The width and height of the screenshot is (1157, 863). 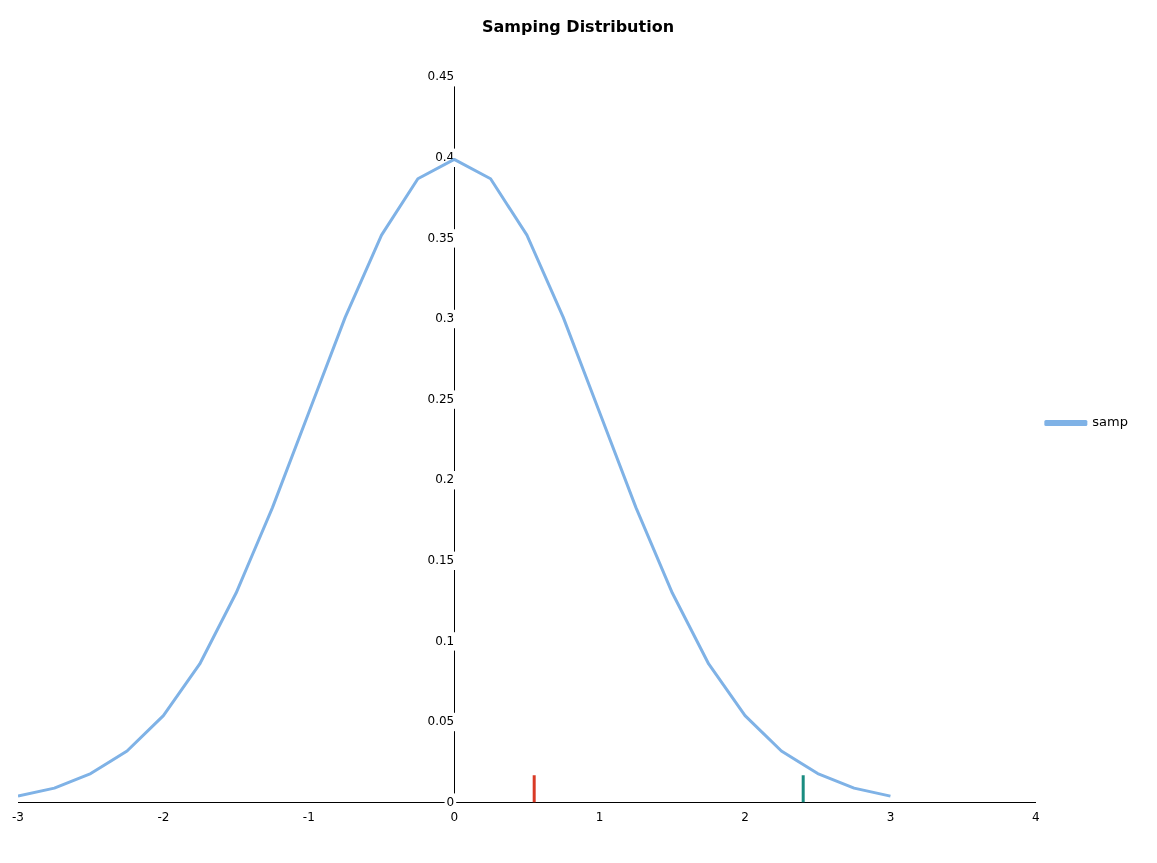 I want to click on y-tick-label: 0.1, so click(x=445, y=640).